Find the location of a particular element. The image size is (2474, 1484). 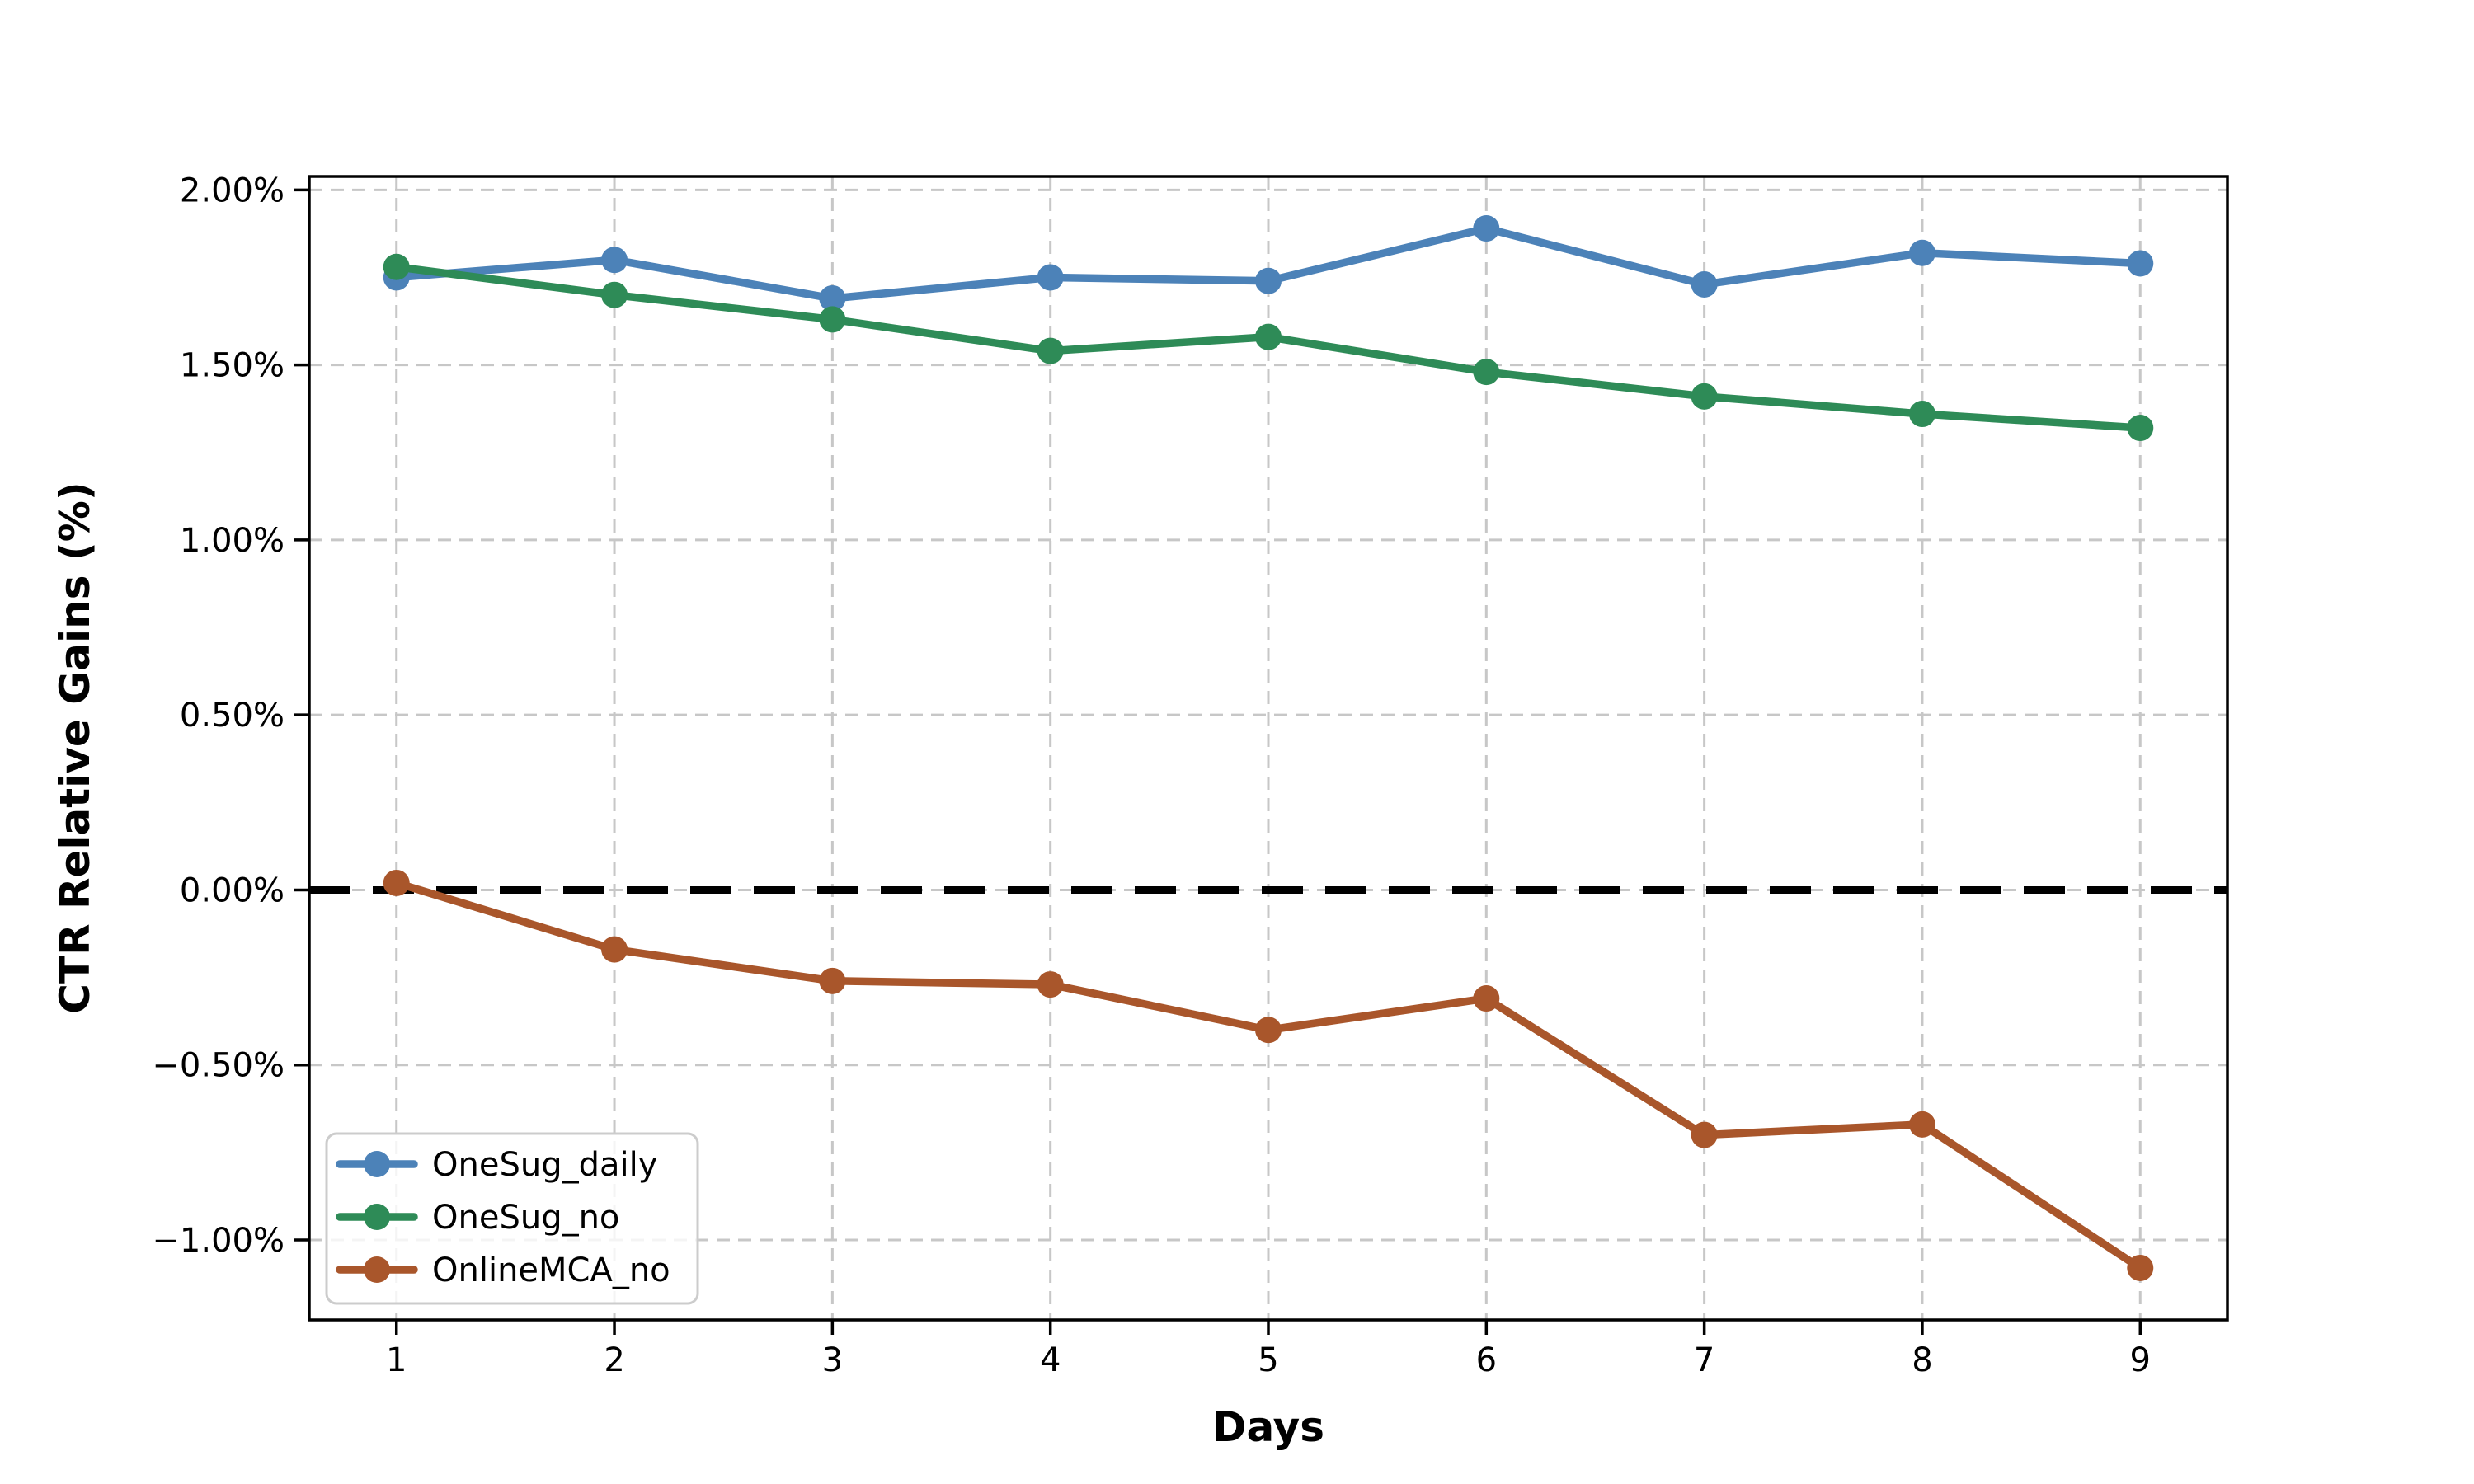

data-point-OnlineMCA_no-day3 is located at coordinates (832, 980).